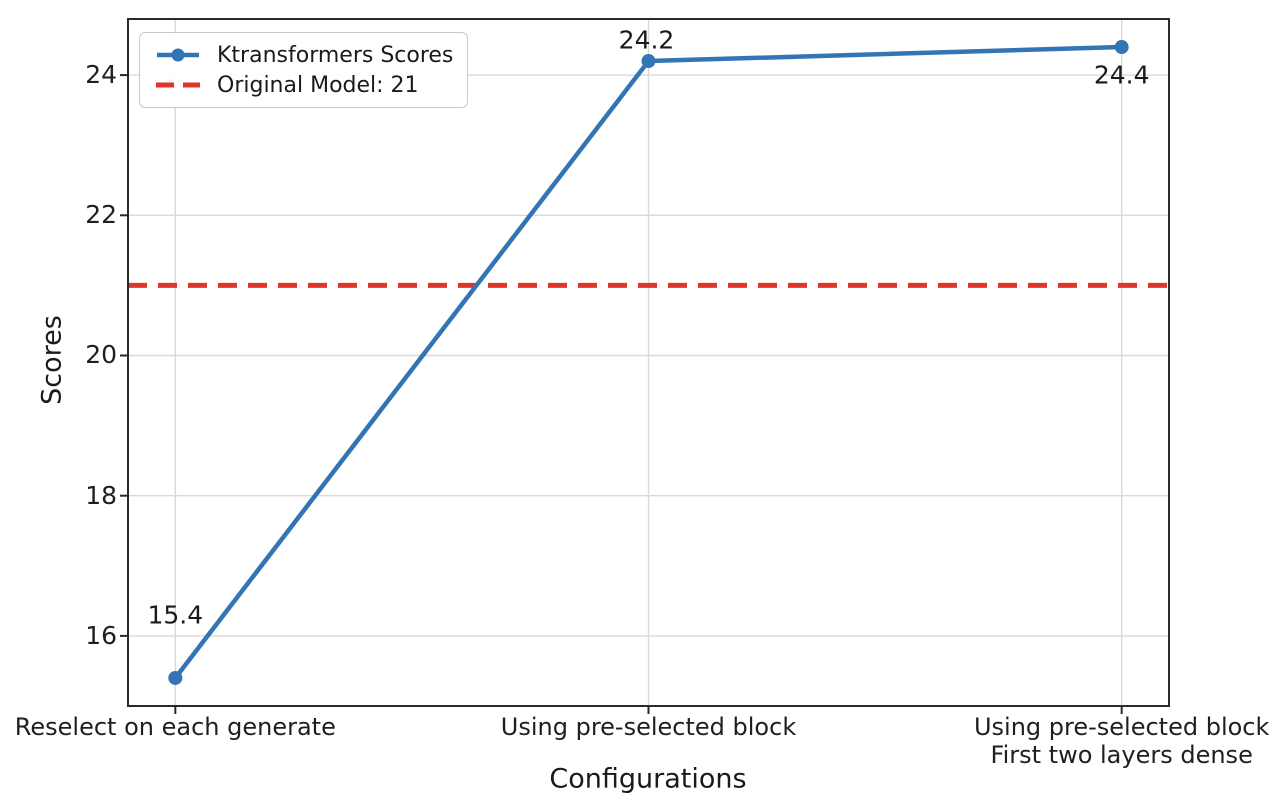 This screenshot has height=803, width=1280. I want to click on y-tick-label: 24, so click(101, 75).